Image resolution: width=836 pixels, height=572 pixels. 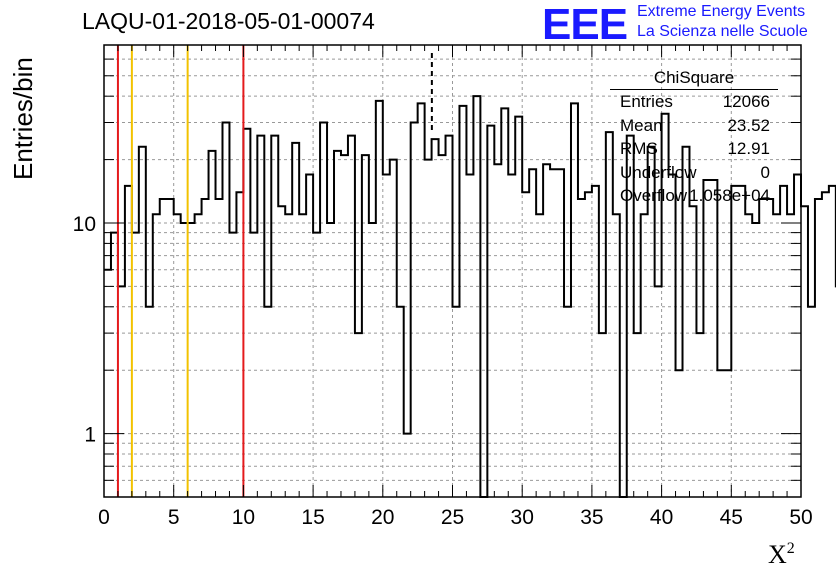 I want to click on stats-title: ChiSquare, so click(x=694, y=79).